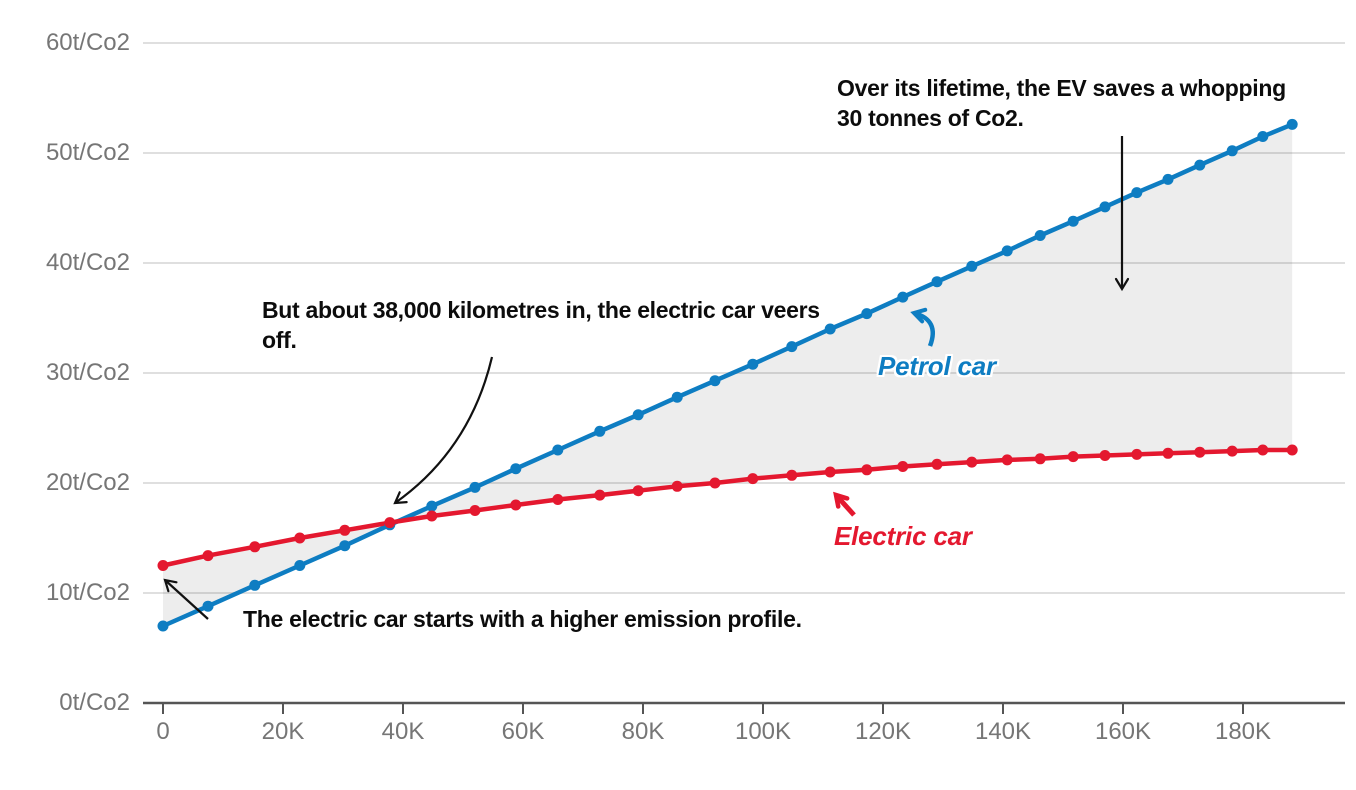  What do you see at coordinates (186, 599) in the screenshot?
I see `higher-start-arrow` at bounding box center [186, 599].